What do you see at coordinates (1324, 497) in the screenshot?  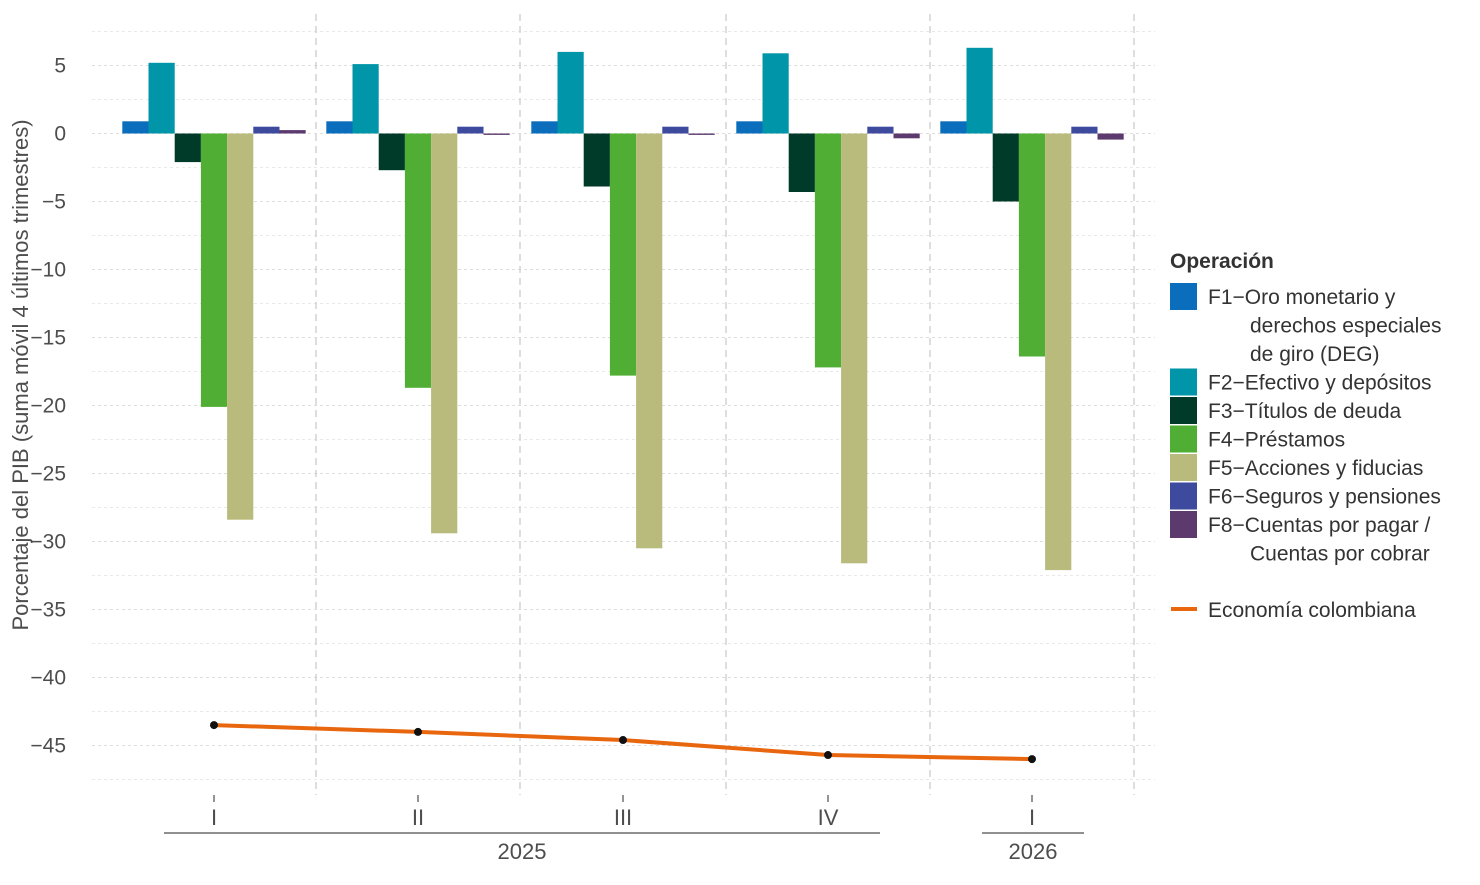 I see `legend-label: F6−Seguros y pensiones` at bounding box center [1324, 497].